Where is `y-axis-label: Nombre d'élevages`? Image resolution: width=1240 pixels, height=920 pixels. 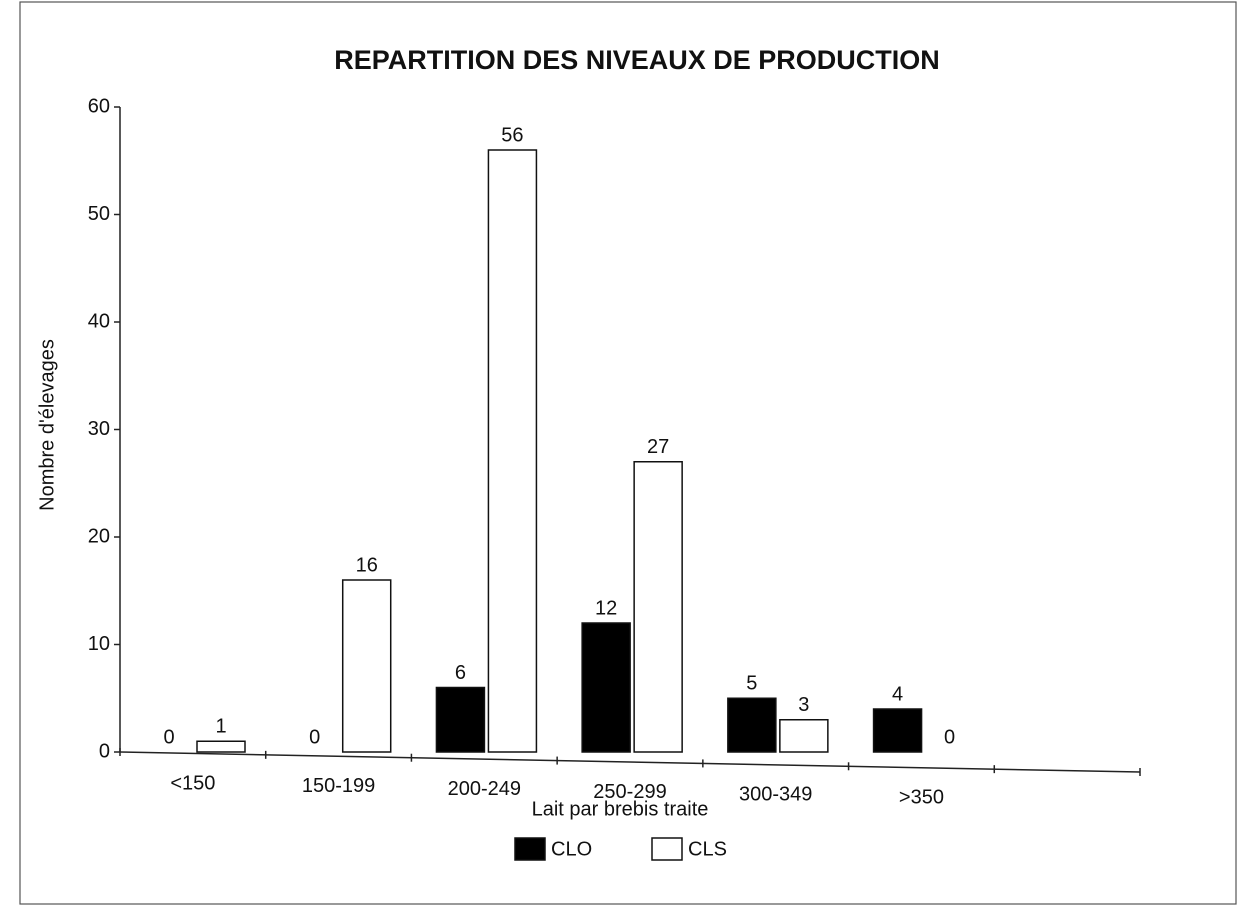 y-axis-label: Nombre d'élevages is located at coordinates (47, 425).